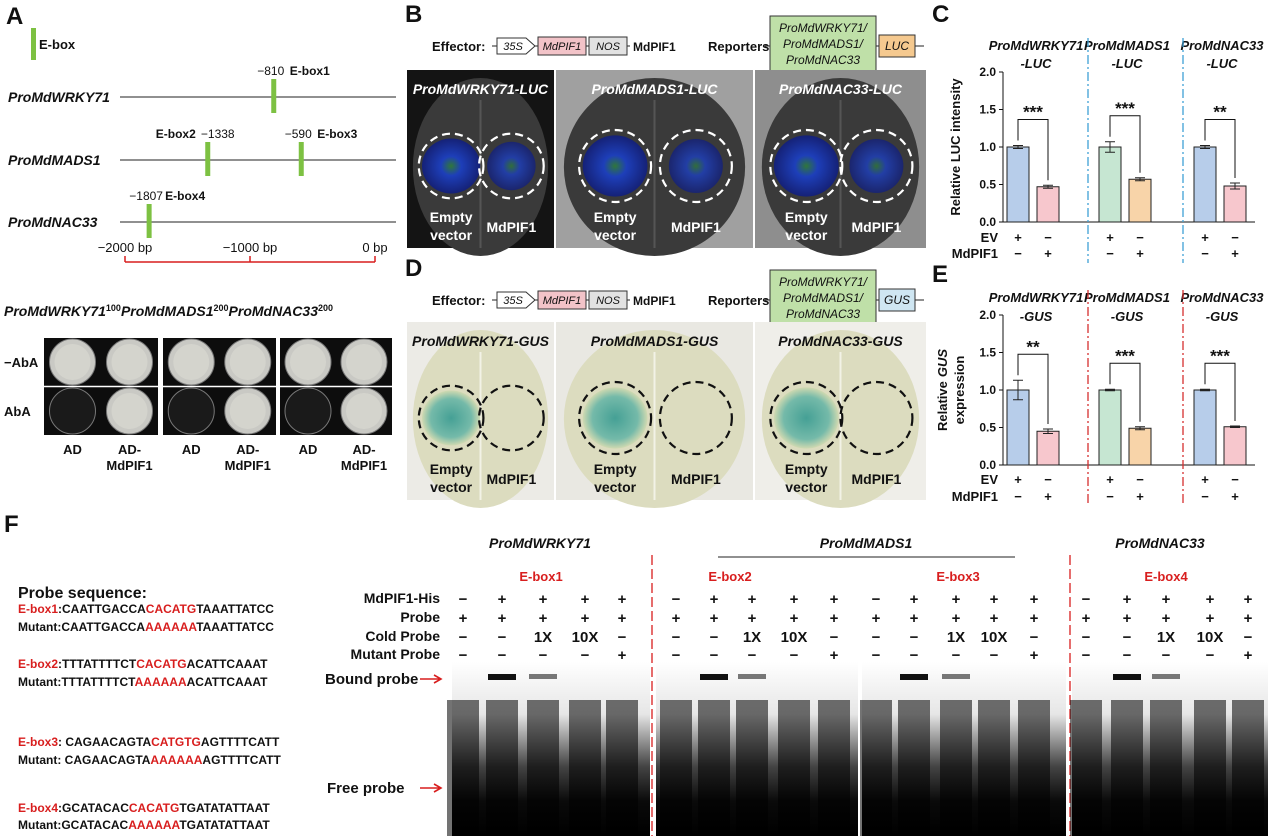  Describe the element at coordinates (274, 96) in the screenshot. I see `ebox-site` at that location.